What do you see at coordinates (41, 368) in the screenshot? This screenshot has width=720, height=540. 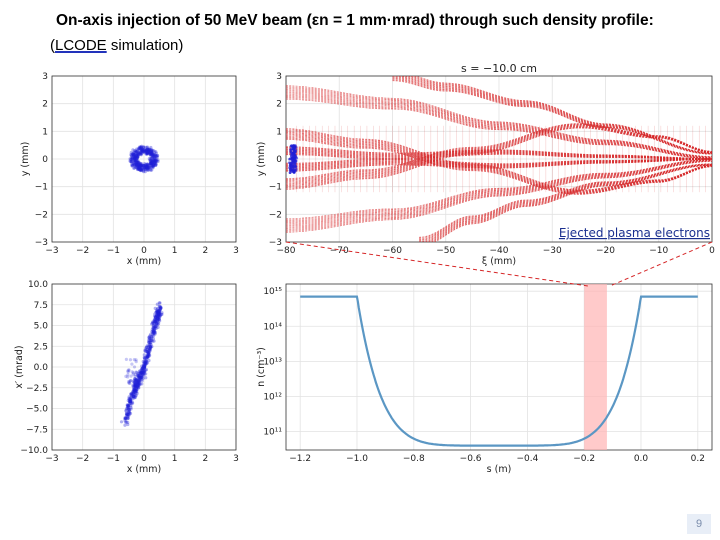 I see `y-tick-label: 0.0` at bounding box center [41, 368].